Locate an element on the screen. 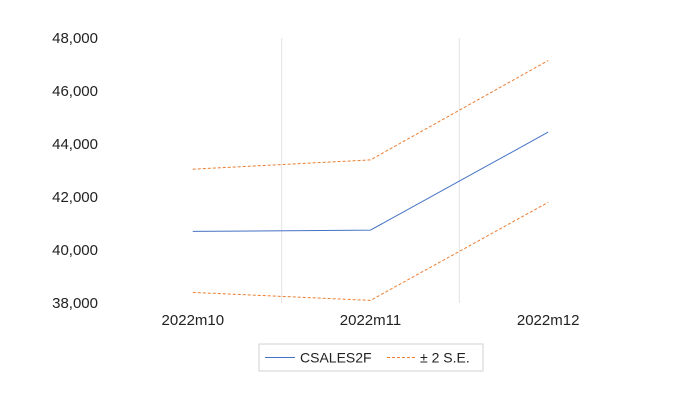 The width and height of the screenshot is (681, 403). x-tick-label: 2022m12 is located at coordinates (548, 320).